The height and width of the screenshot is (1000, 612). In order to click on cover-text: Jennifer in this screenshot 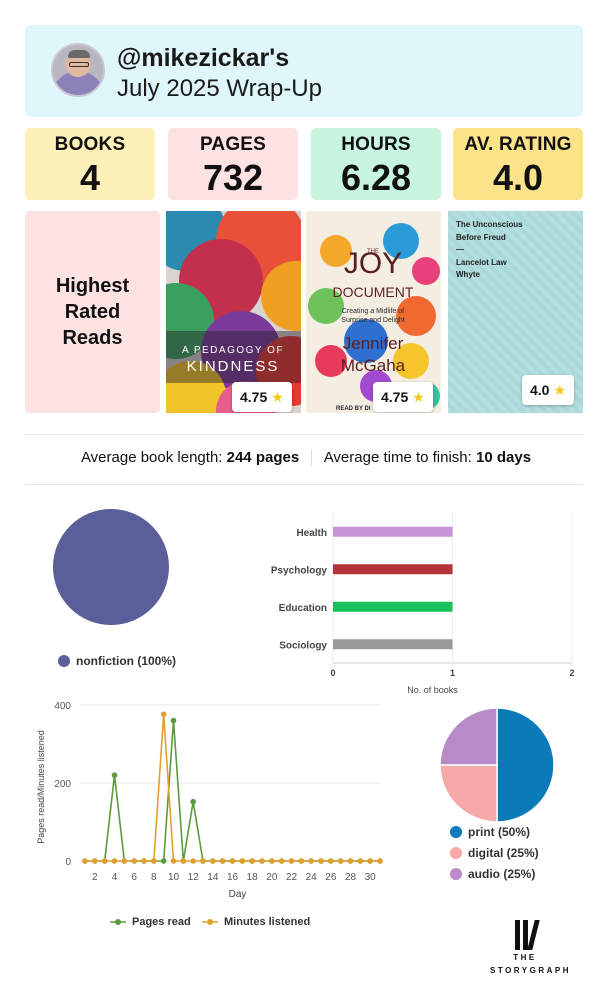, I will do `click(373, 343)`.